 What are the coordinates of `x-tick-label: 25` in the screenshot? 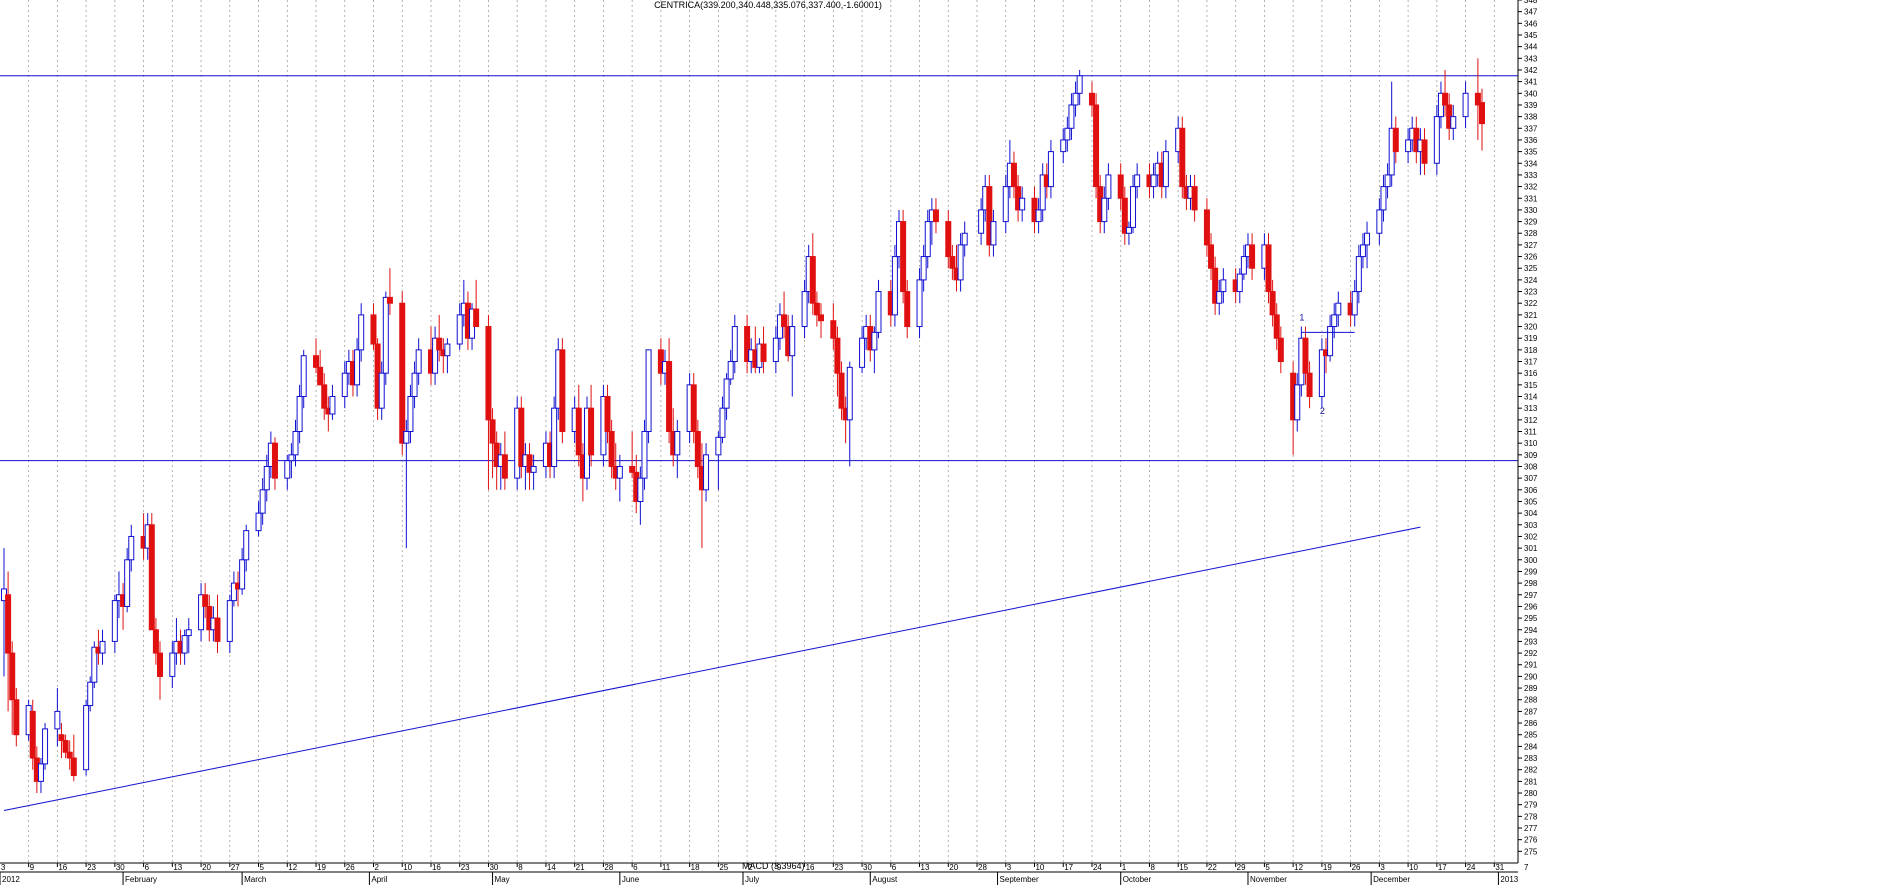 It's located at (723, 867).